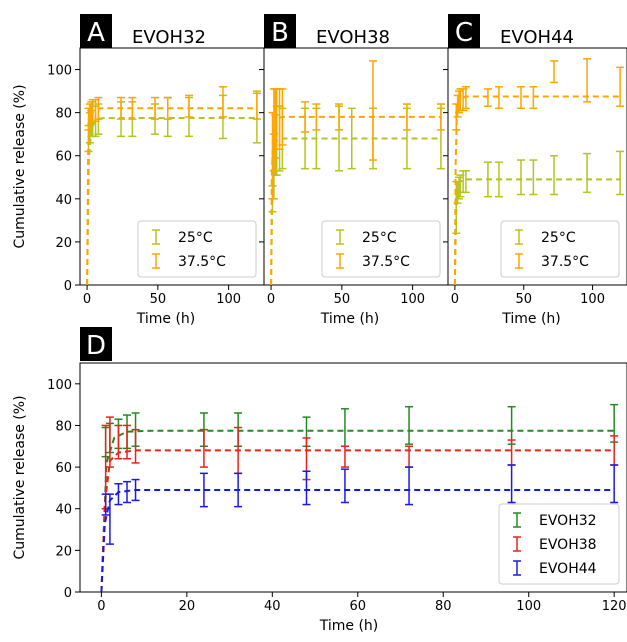 The width and height of the screenshot is (627, 642). What do you see at coordinates (568, 545) in the screenshot?
I see `legend-label: EVOH38` at bounding box center [568, 545].